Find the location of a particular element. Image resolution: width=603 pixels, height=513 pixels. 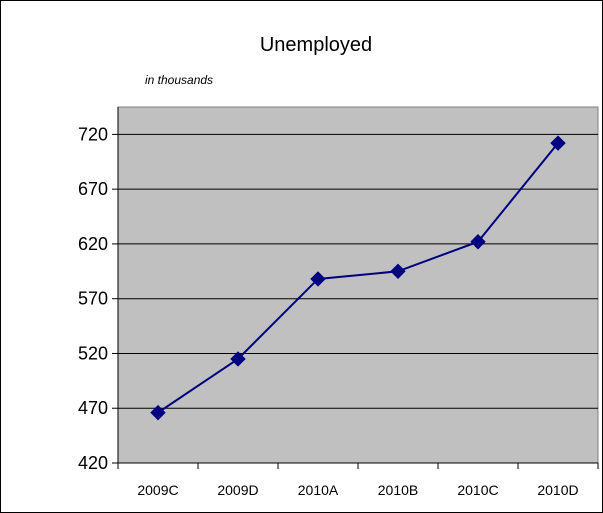

y-tick-label: 670 is located at coordinates (93, 189).